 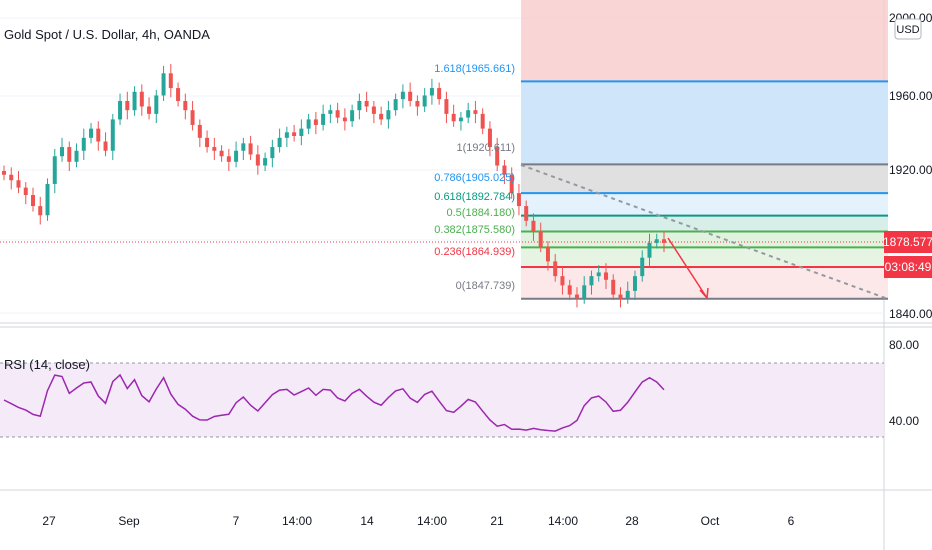 I want to click on projection-arrow, so click(x=688, y=268).